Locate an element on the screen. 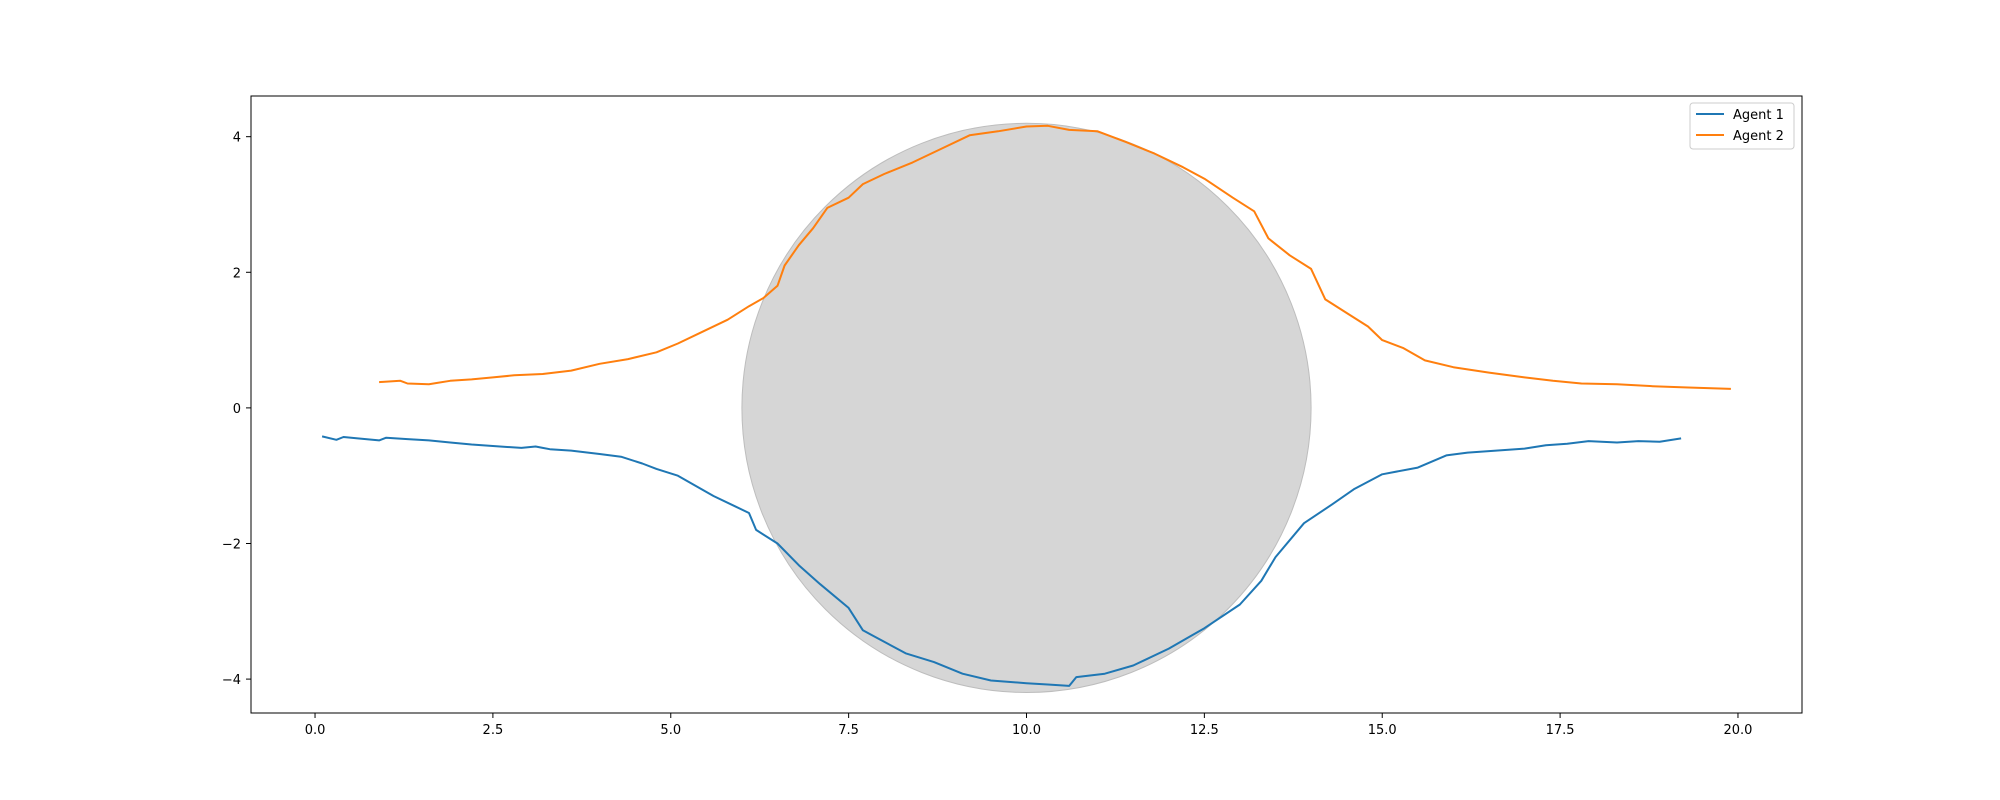 This screenshot has height=800, width=2000. legend: Agent 1 Agent 2 is located at coordinates (1742, 126).